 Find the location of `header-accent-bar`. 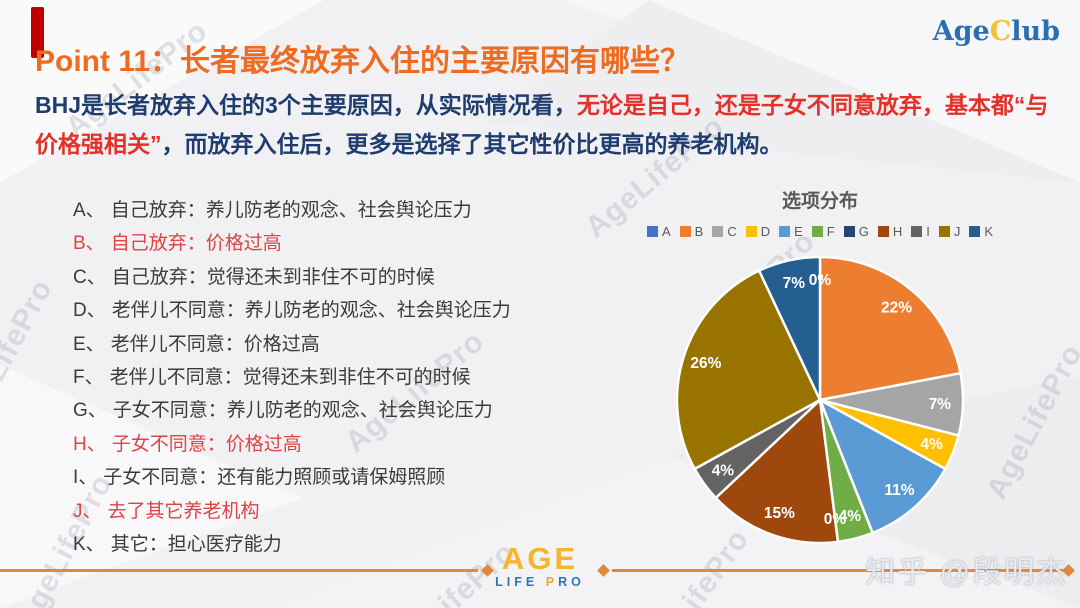

header-accent-bar is located at coordinates (37, 32).